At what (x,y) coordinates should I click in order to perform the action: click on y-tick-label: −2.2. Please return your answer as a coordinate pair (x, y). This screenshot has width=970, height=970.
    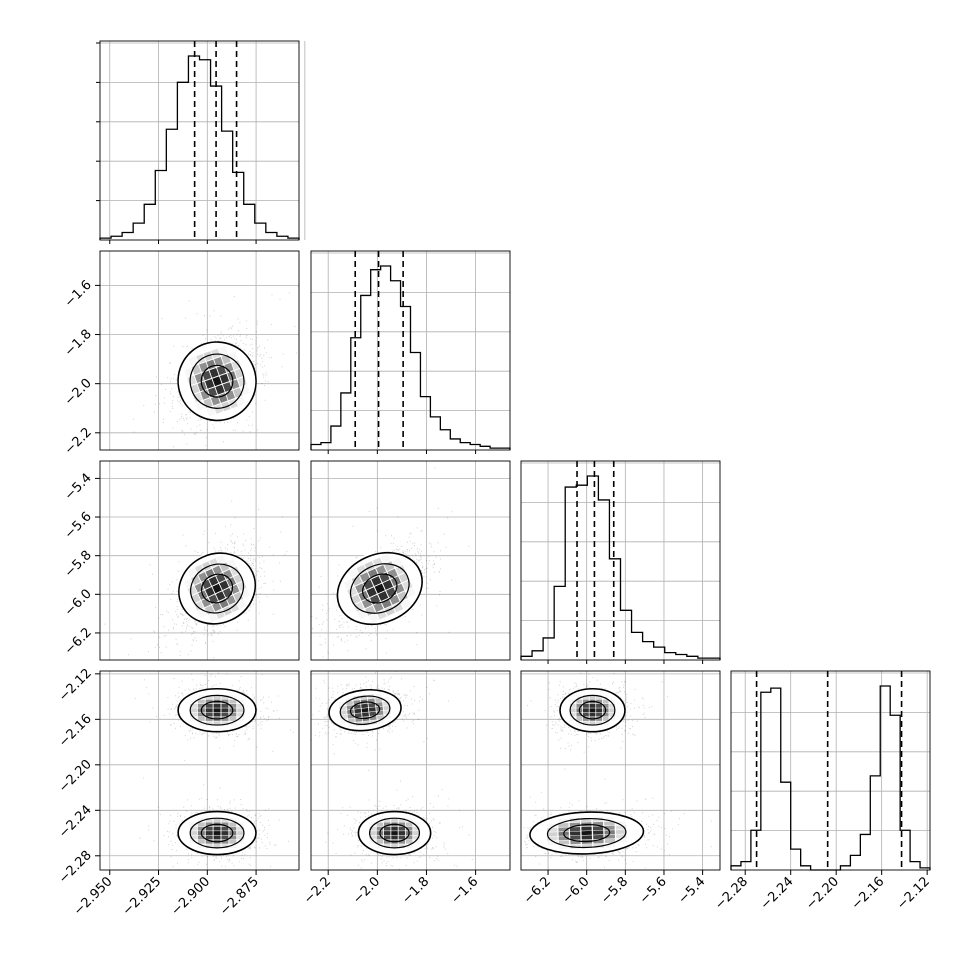
    Looking at the image, I should click on (78, 441).